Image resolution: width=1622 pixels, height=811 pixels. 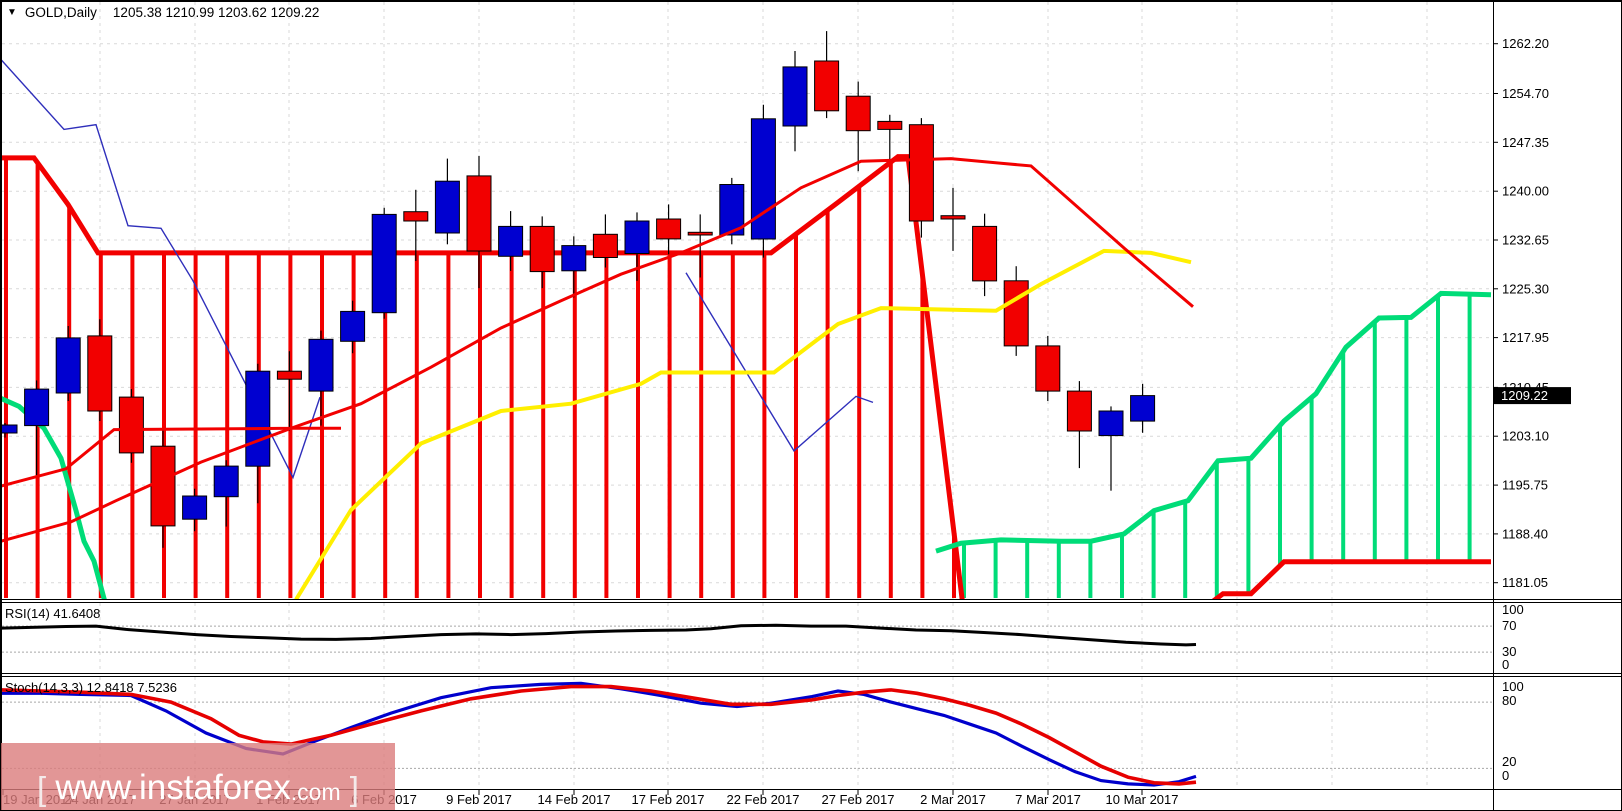 What do you see at coordinates (953, 799) in the screenshot?
I see `date-label: 2 Mar 2017` at bounding box center [953, 799].